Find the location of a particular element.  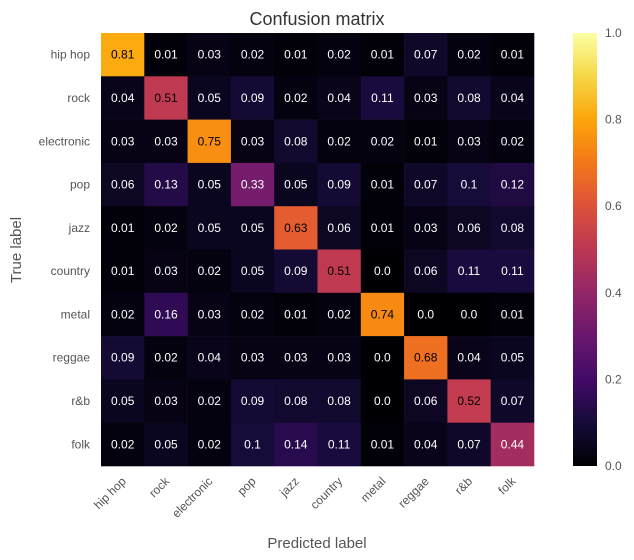

cell-value-label: 0.63 is located at coordinates (296, 228).